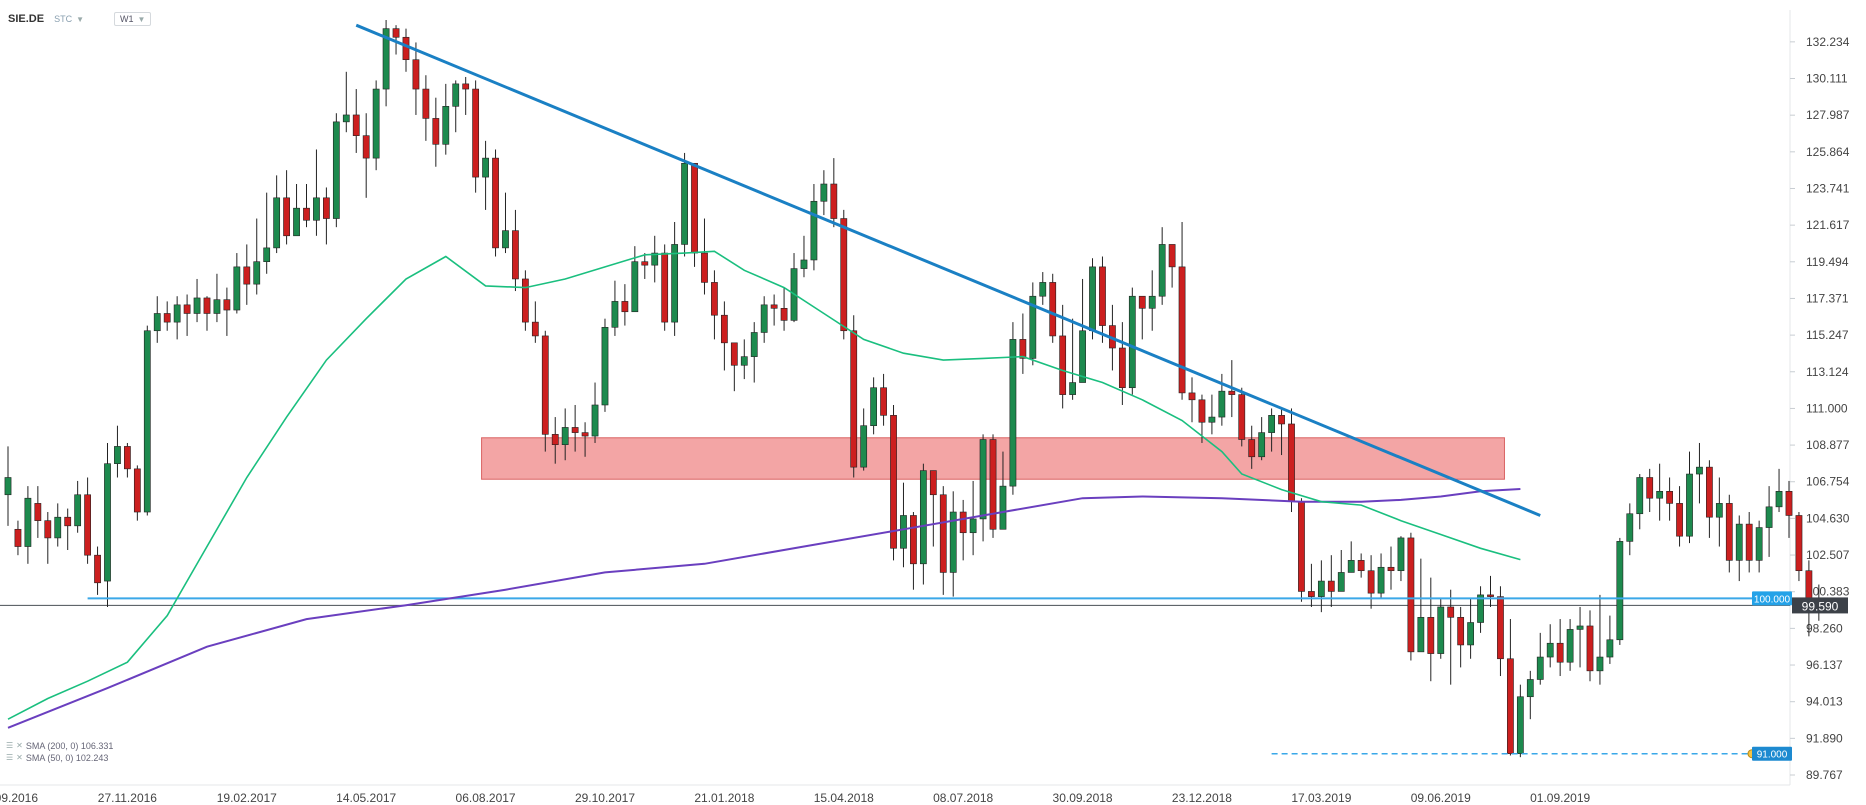 This screenshot has width=1866, height=805. I want to click on target-price-tag-label: 91.000, so click(1772, 755).